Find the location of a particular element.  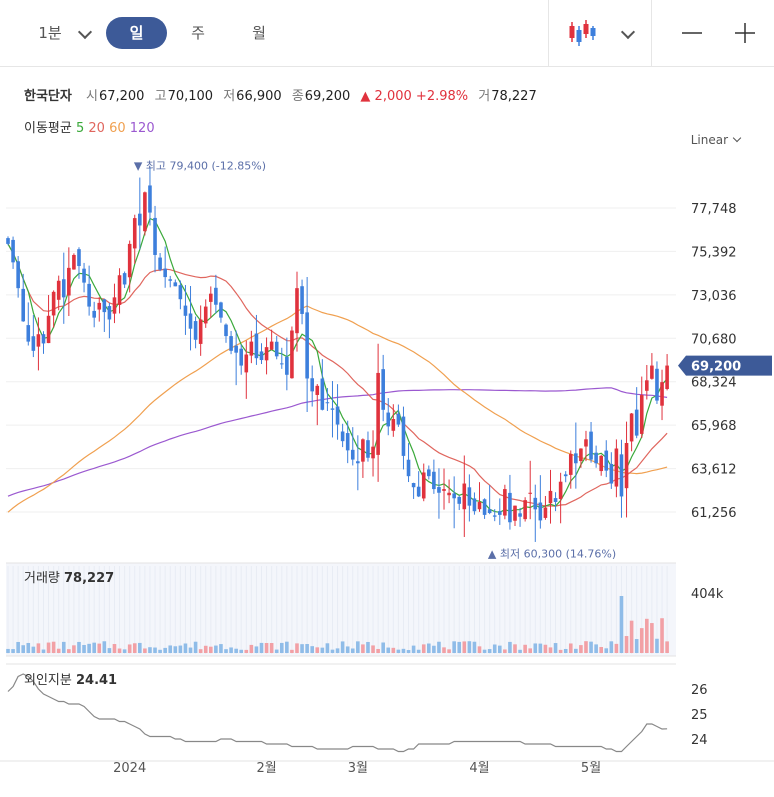

close-label: 종 is located at coordinates (297, 96).